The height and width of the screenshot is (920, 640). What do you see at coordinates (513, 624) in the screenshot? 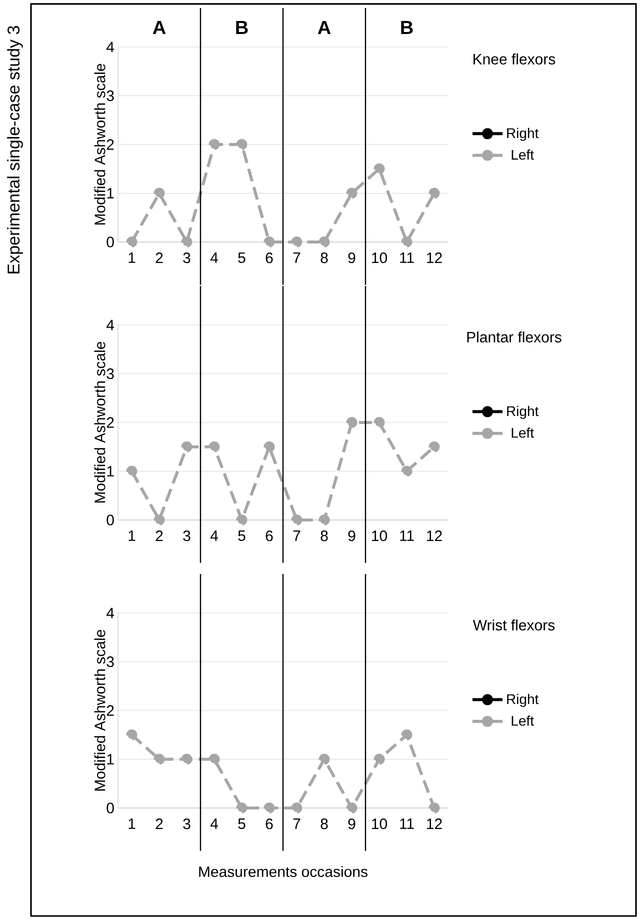
I see `legend-title: Wrist flexors` at bounding box center [513, 624].